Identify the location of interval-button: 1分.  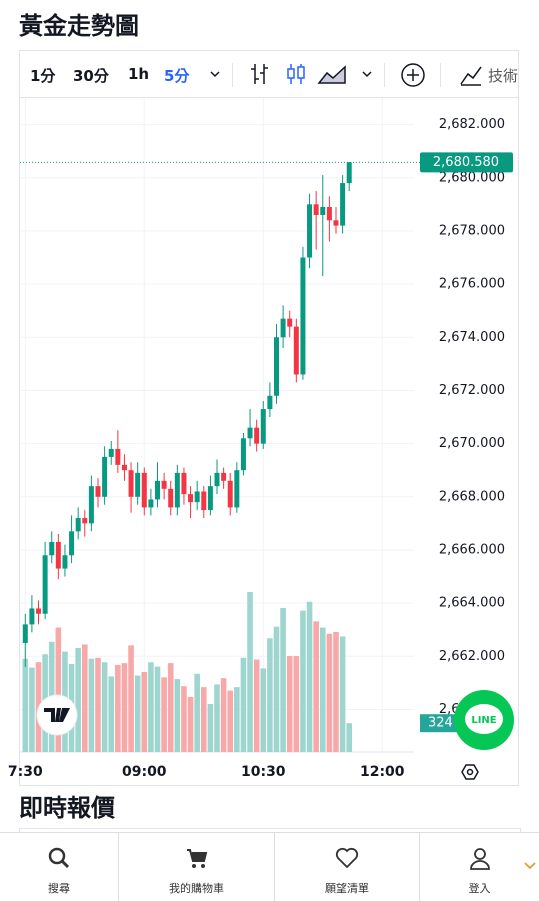
(43, 76).